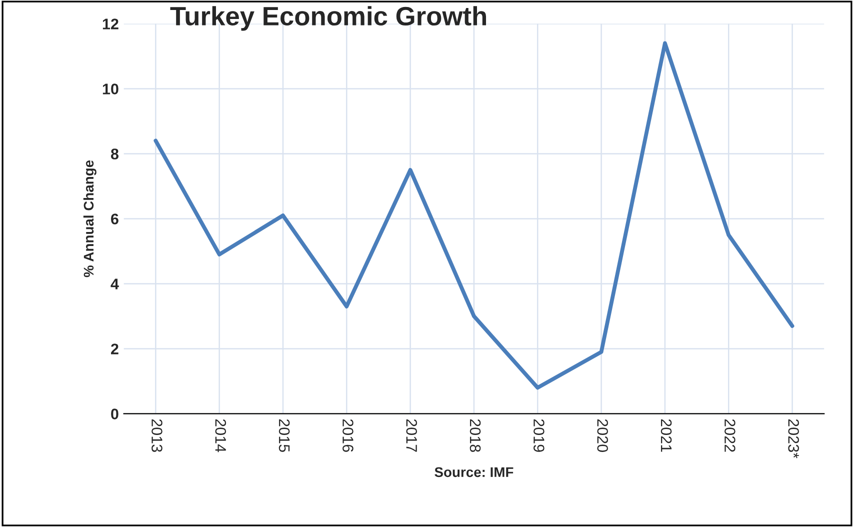 This screenshot has width=854, height=527. I want to click on x-tick-label: 2014, so click(220, 435).